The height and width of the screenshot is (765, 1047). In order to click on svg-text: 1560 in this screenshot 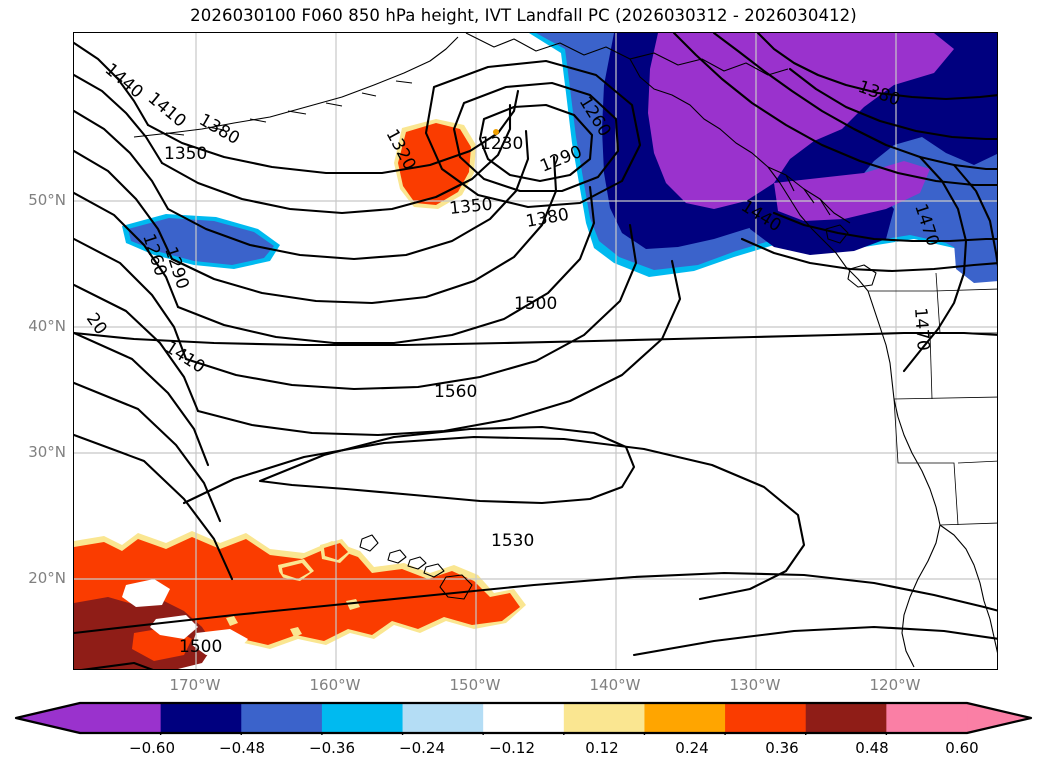, I will do `click(455, 392)`.